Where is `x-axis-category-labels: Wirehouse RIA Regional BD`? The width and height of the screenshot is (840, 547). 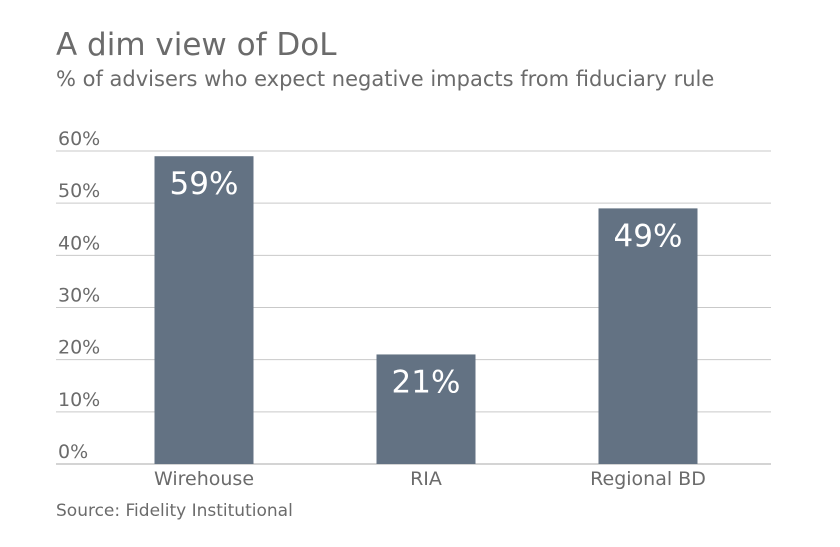
x-axis-category-labels: Wirehouse RIA Regional BD is located at coordinates (430, 479).